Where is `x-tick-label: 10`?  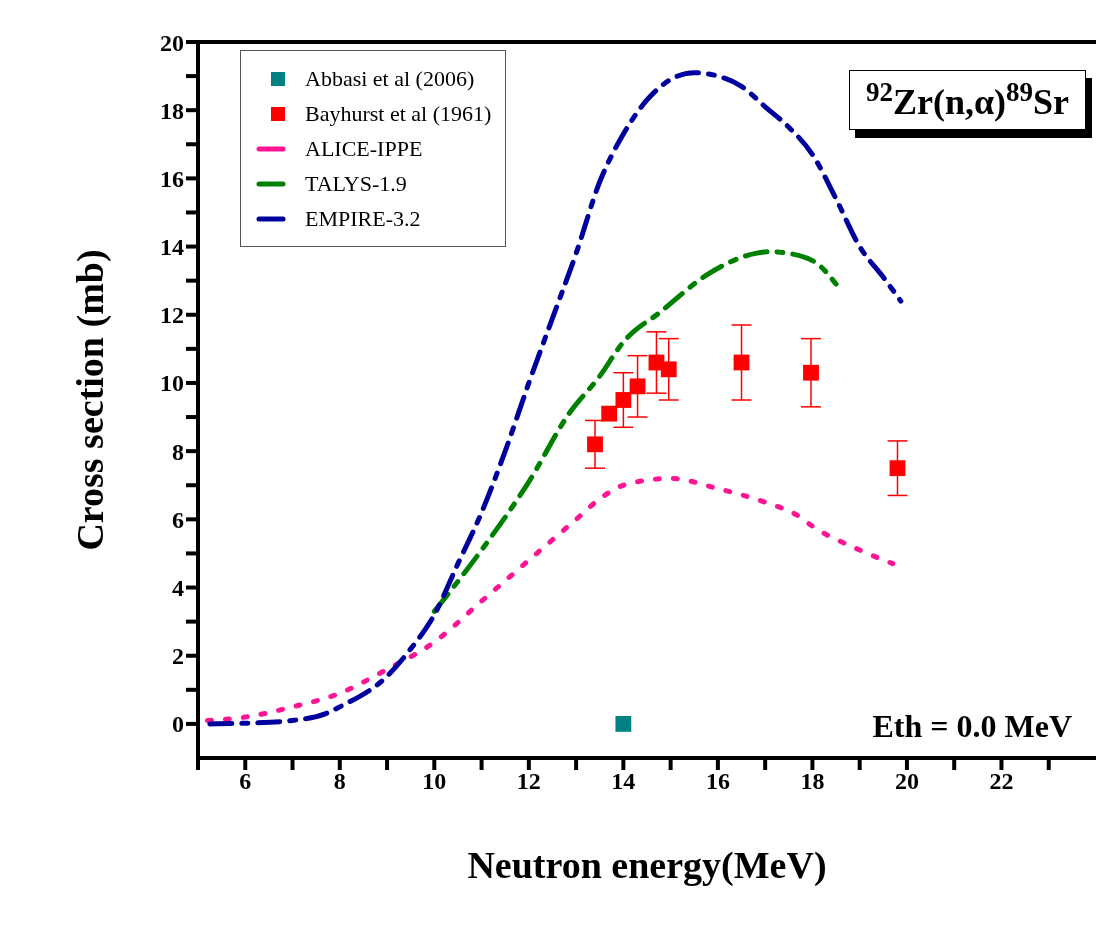
x-tick-label: 10 is located at coordinates (434, 781).